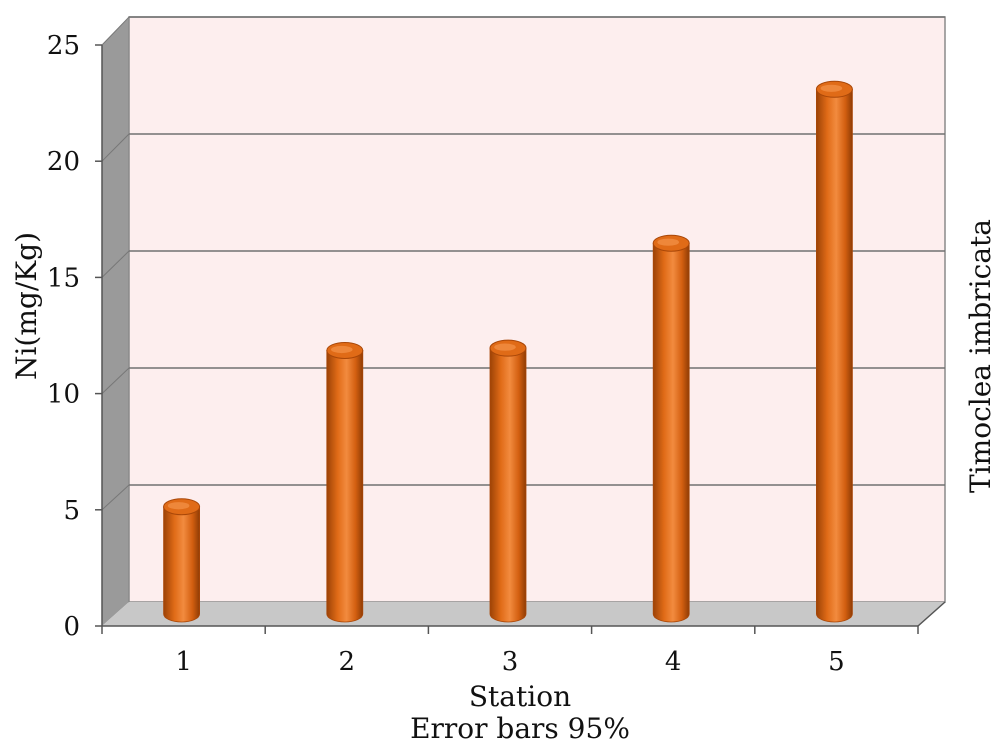 The width and height of the screenshot is (1000, 746). What do you see at coordinates (71, 511) in the screenshot?
I see `y-tick-label: 5` at bounding box center [71, 511].